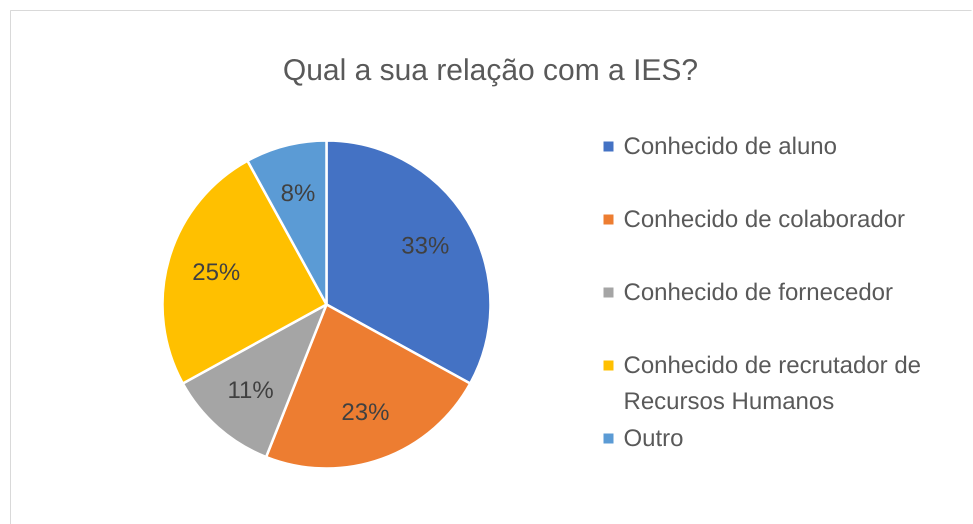 This screenshot has height=524, width=973. Describe the element at coordinates (773, 383) in the screenshot. I see `legend-label: Conhecido de recrutador de Recursos Humanos` at that location.